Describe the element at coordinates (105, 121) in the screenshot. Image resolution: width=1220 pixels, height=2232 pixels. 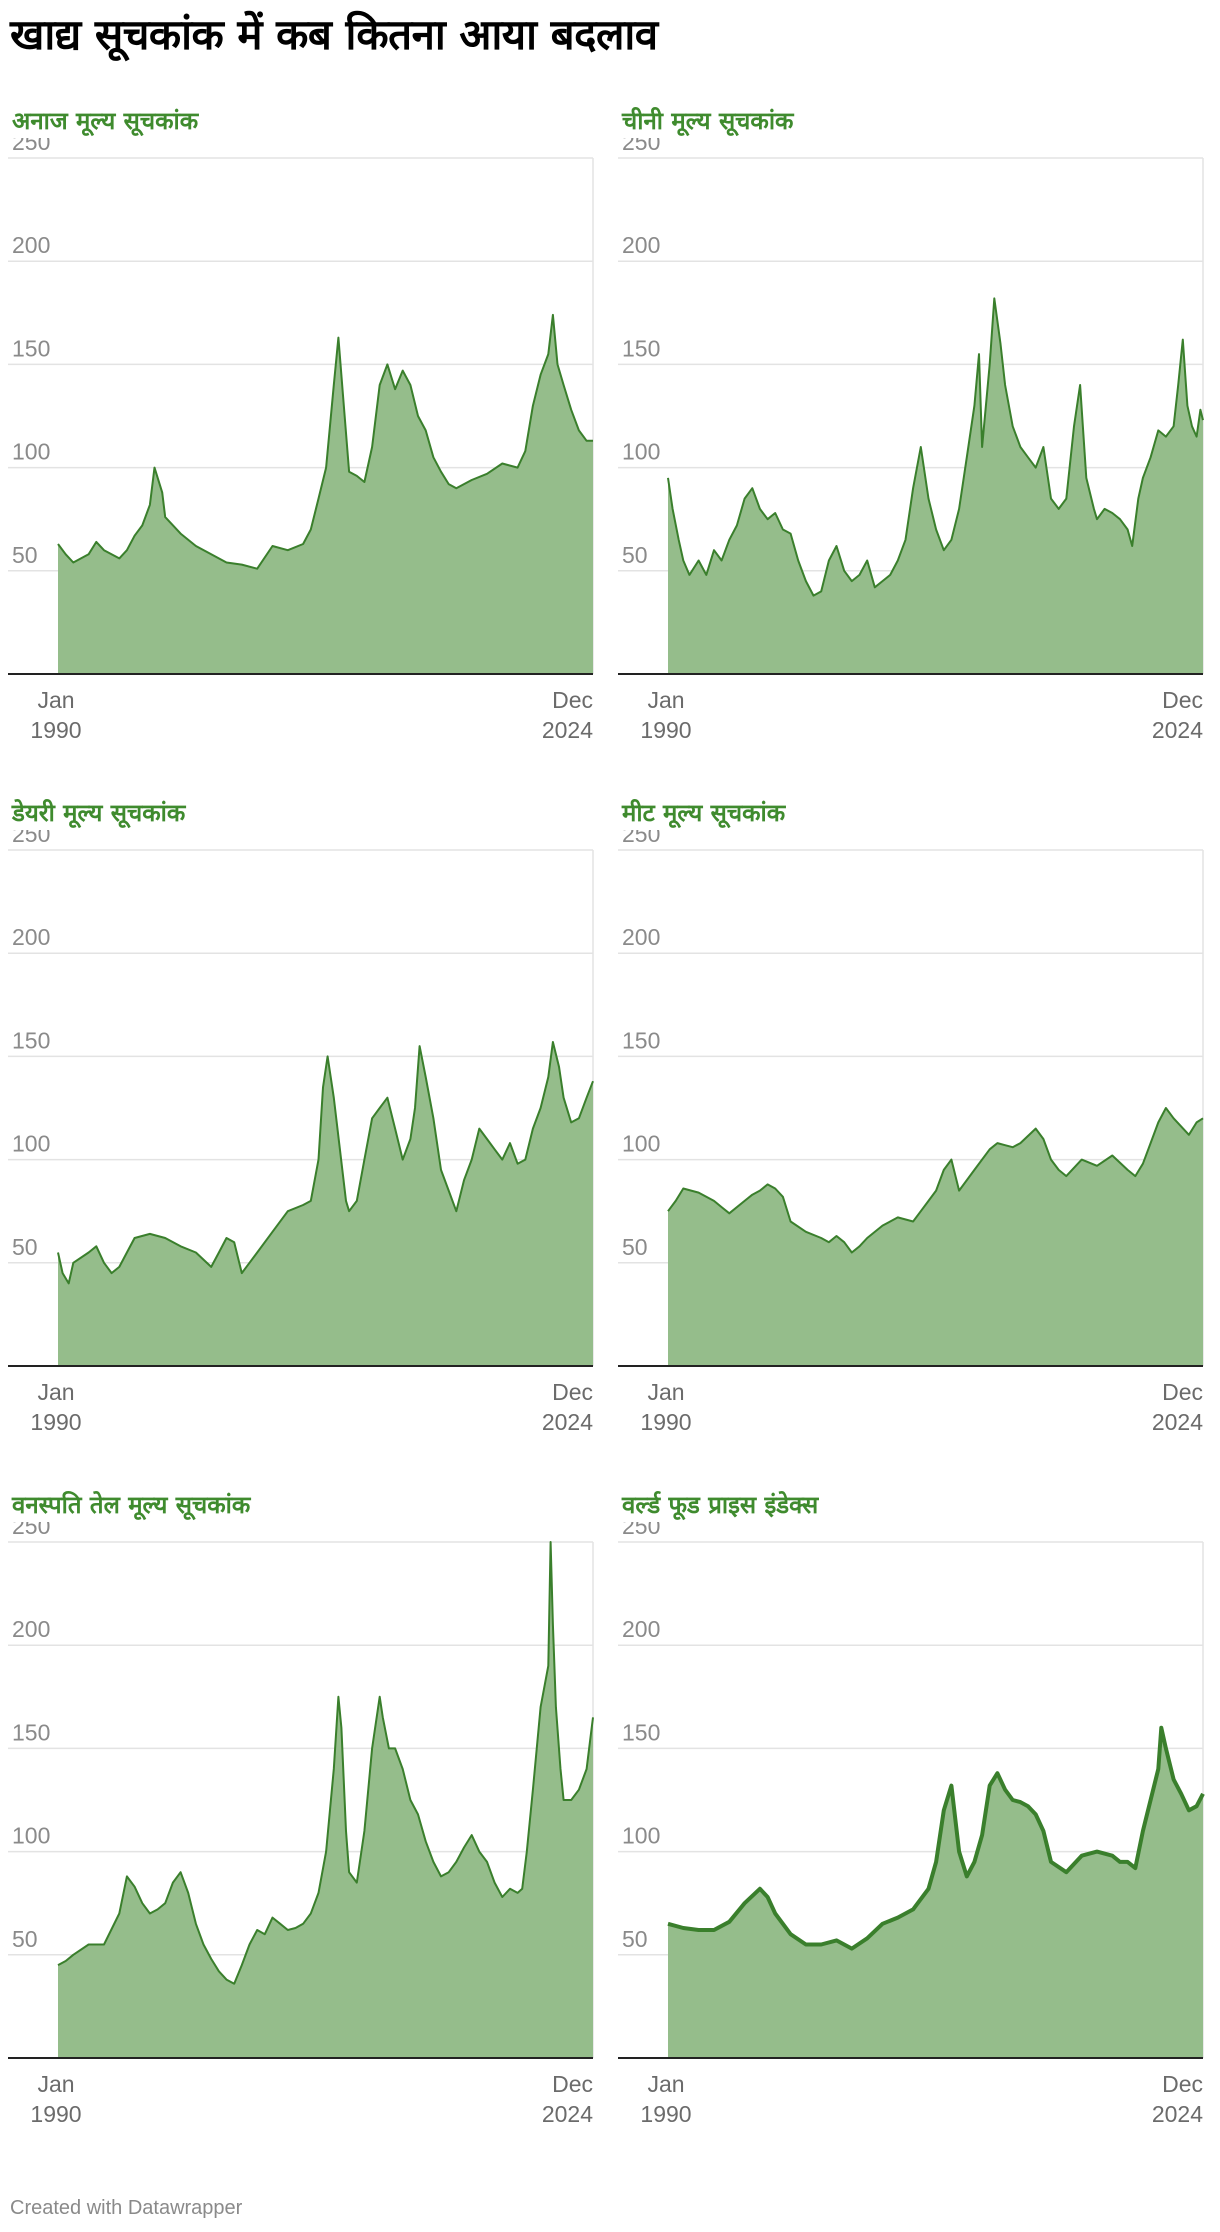
I see `chart-title: अनाज मूल्य सूचकांक` at that location.